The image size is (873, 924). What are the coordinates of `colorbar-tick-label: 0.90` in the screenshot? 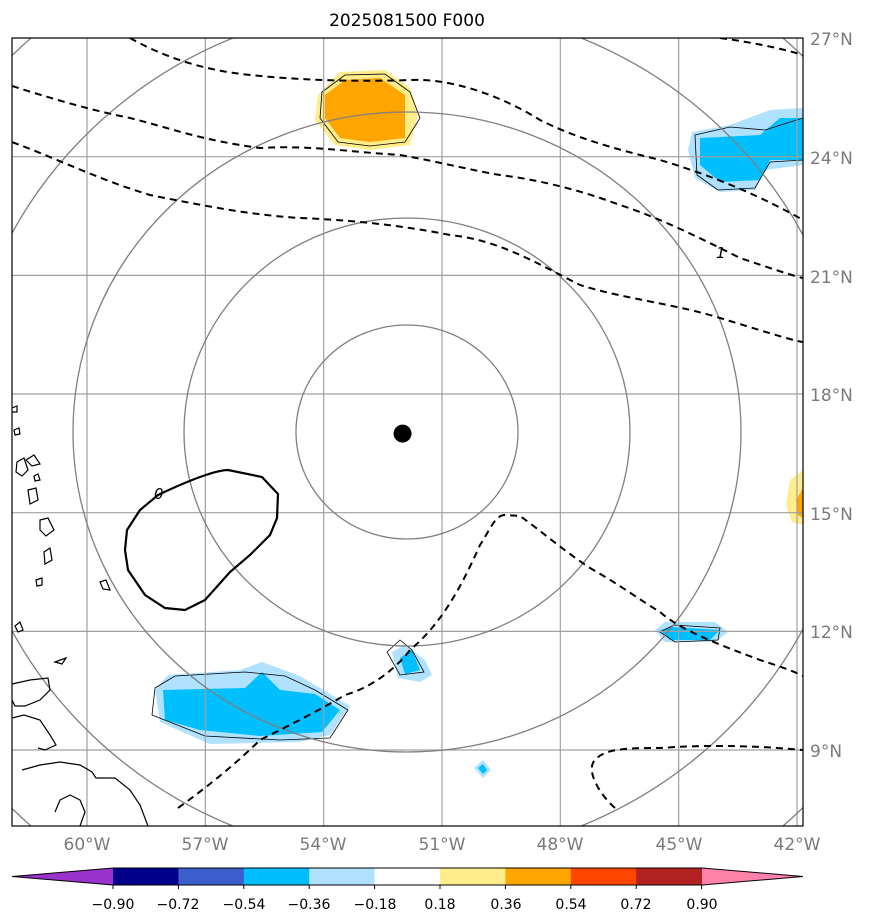 It's located at (701, 905).